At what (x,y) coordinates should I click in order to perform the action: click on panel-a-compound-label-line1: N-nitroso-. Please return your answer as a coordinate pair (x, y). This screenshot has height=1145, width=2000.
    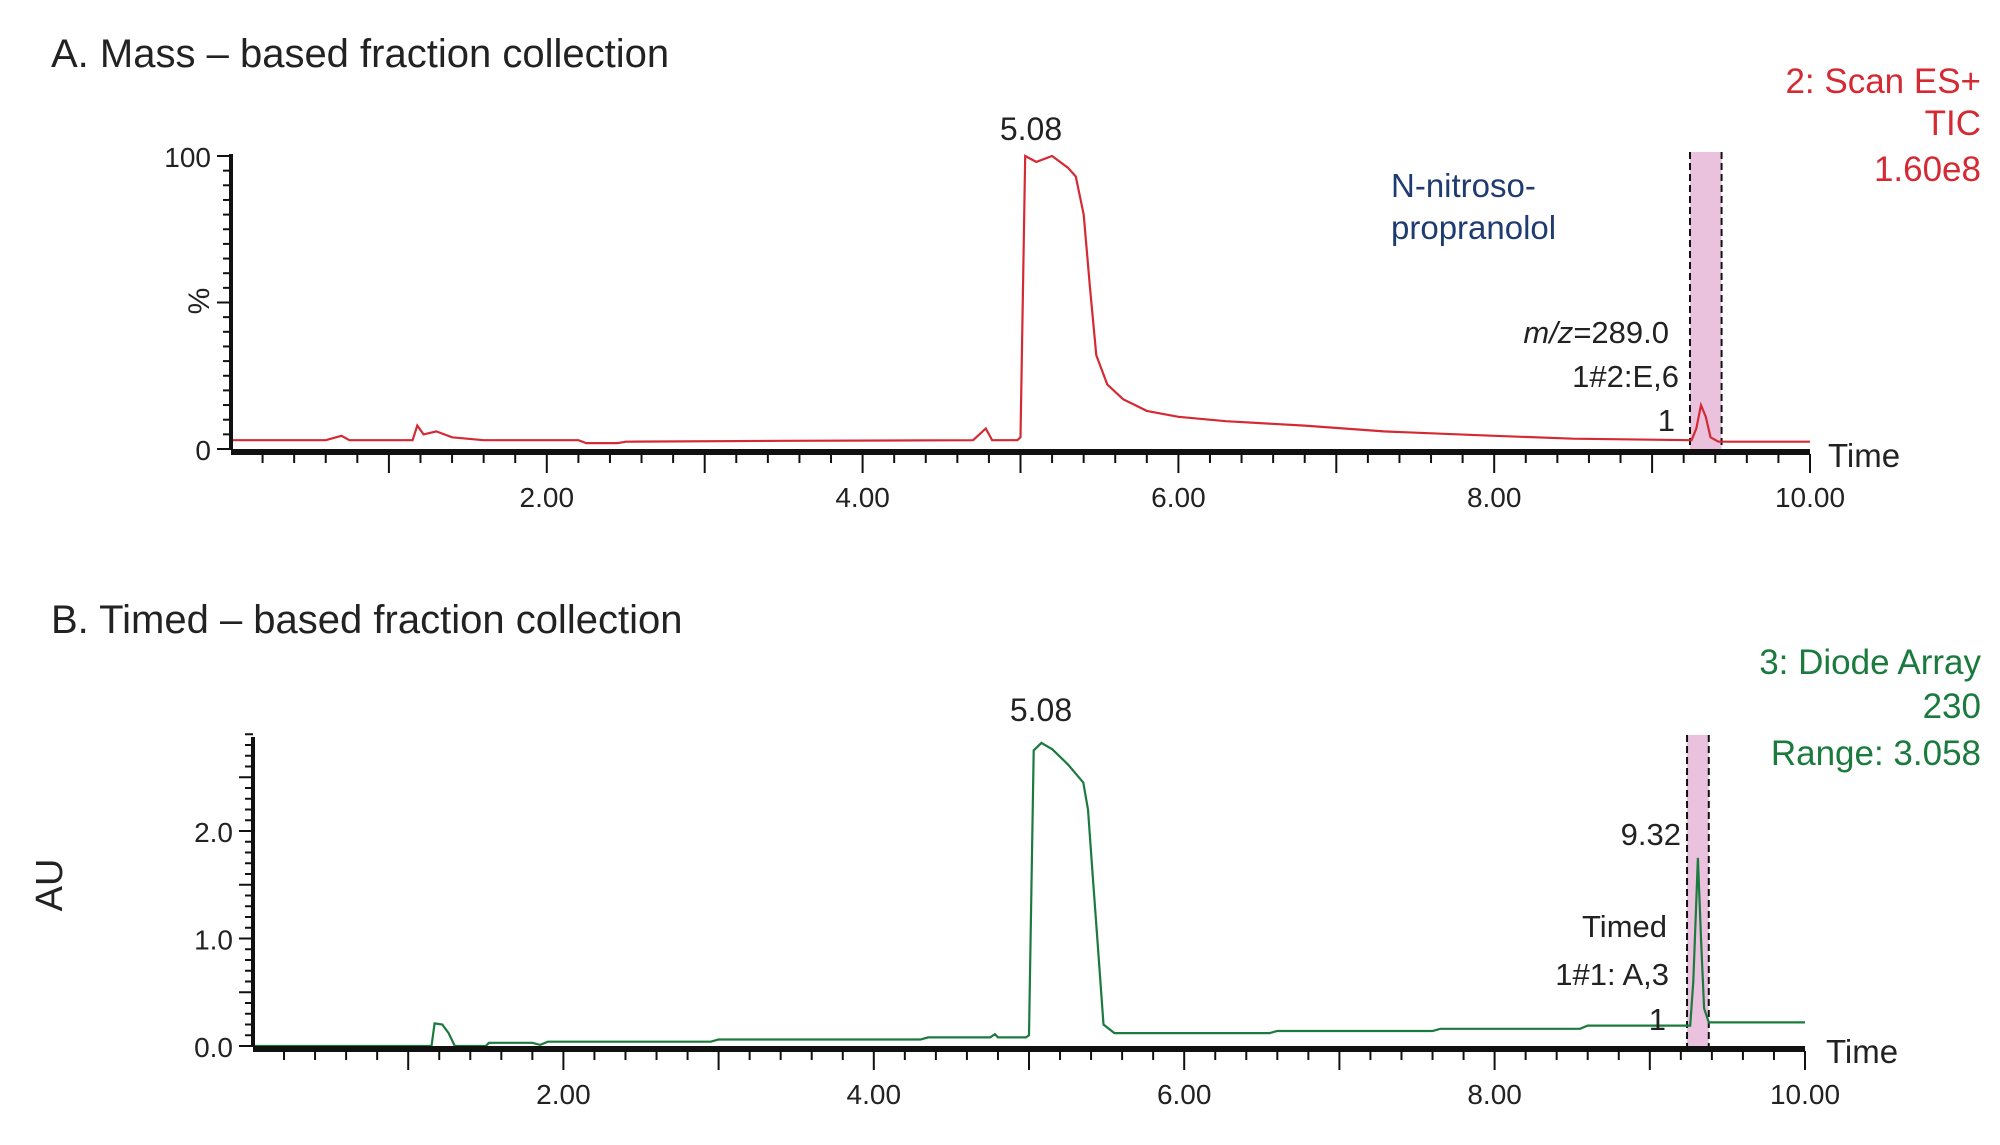
    Looking at the image, I should click on (1463, 185).